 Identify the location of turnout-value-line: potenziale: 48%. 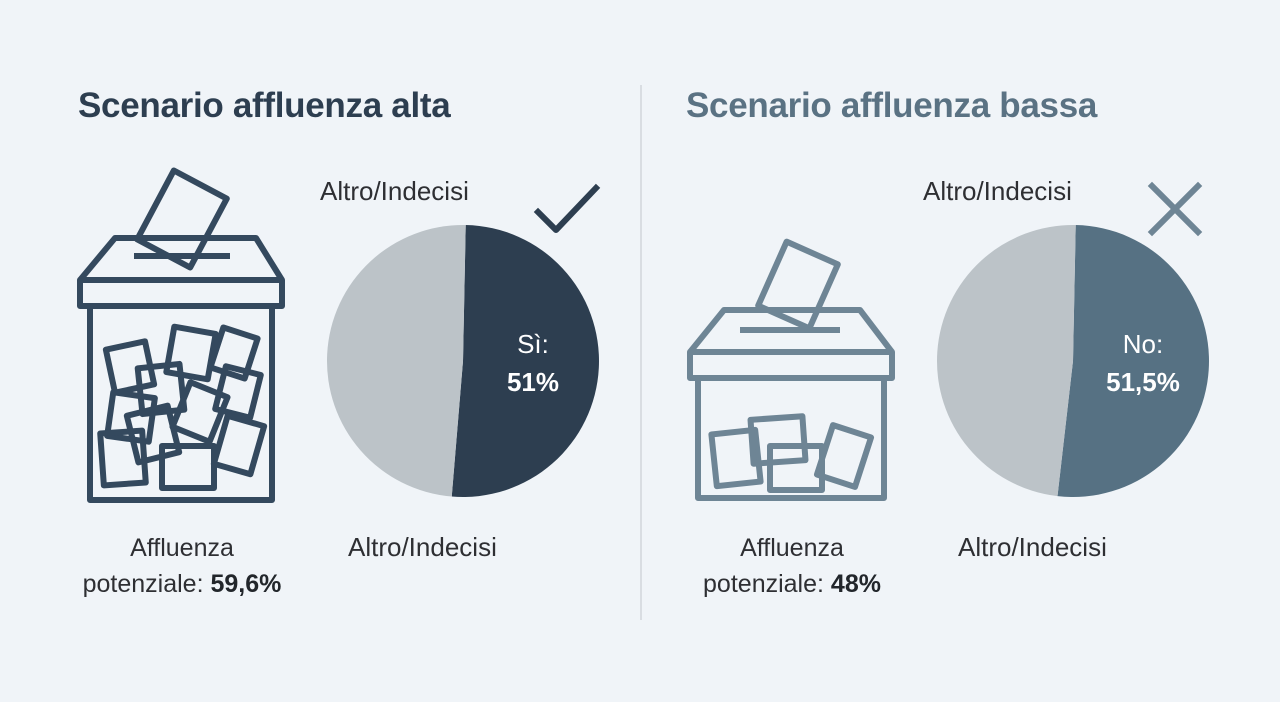
(792, 584).